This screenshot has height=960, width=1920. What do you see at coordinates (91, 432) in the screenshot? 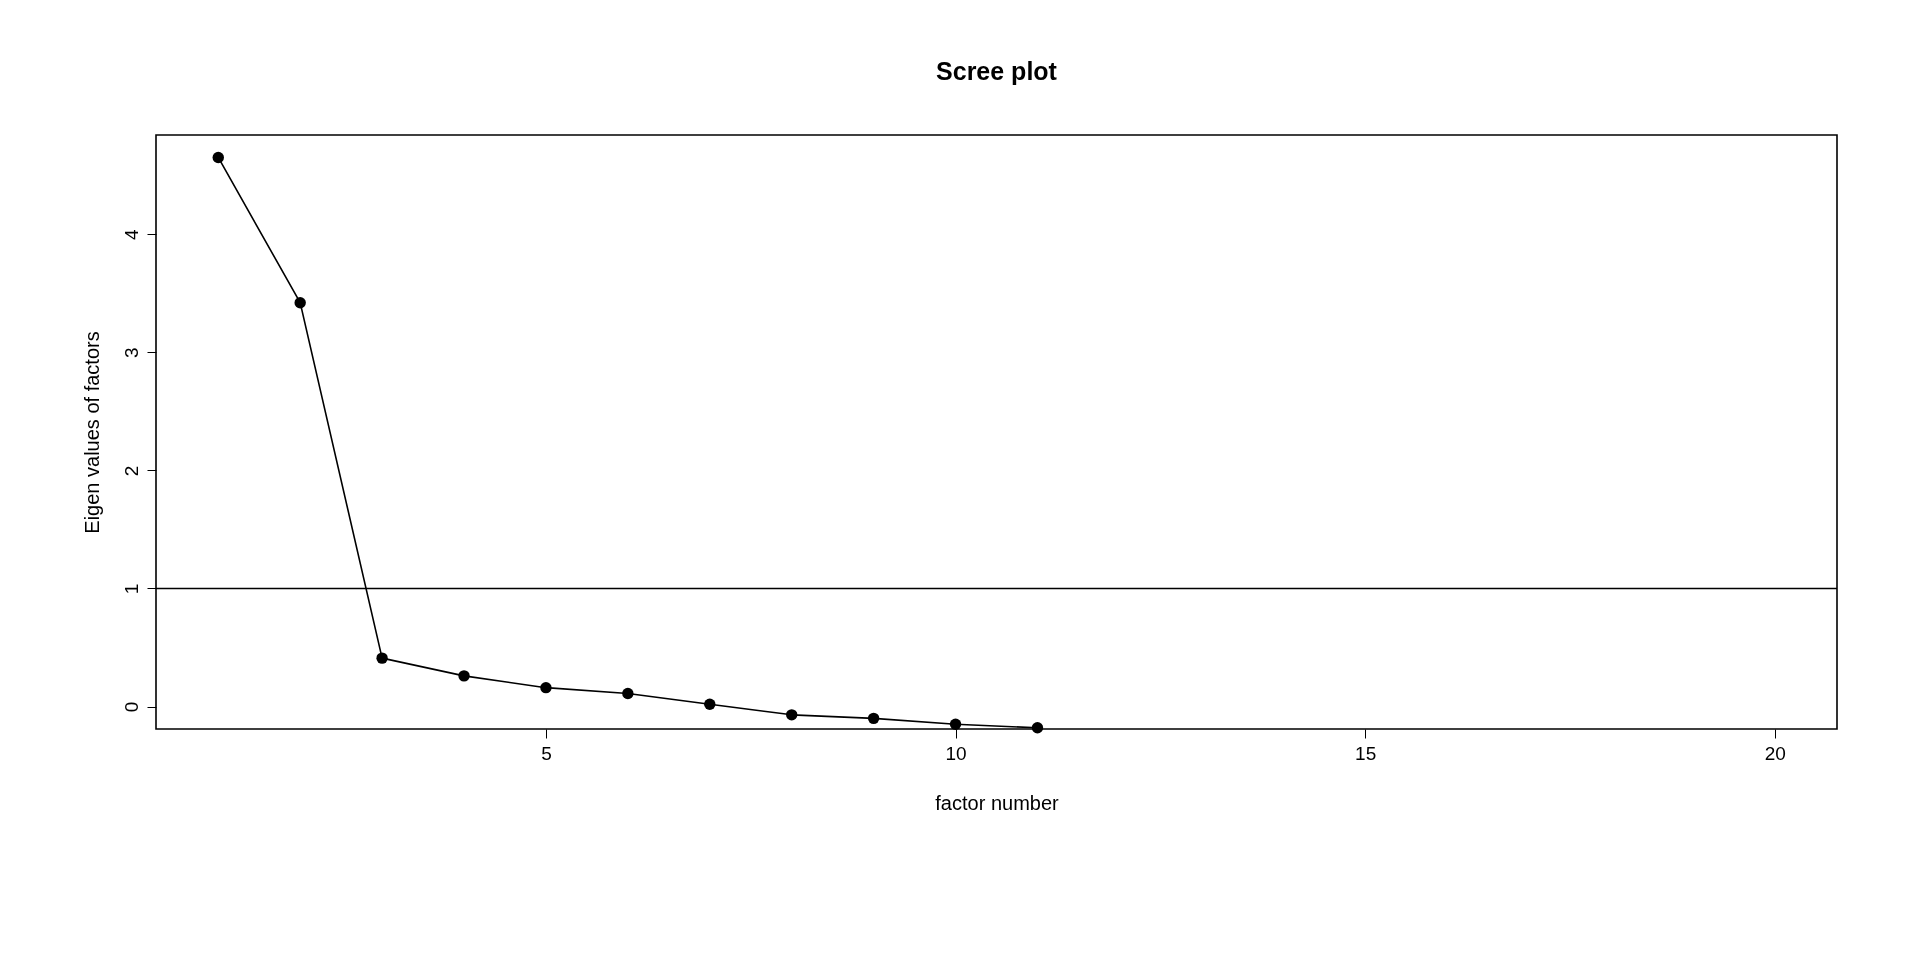
I see `y-axis-title: Eigen values of factors` at bounding box center [91, 432].